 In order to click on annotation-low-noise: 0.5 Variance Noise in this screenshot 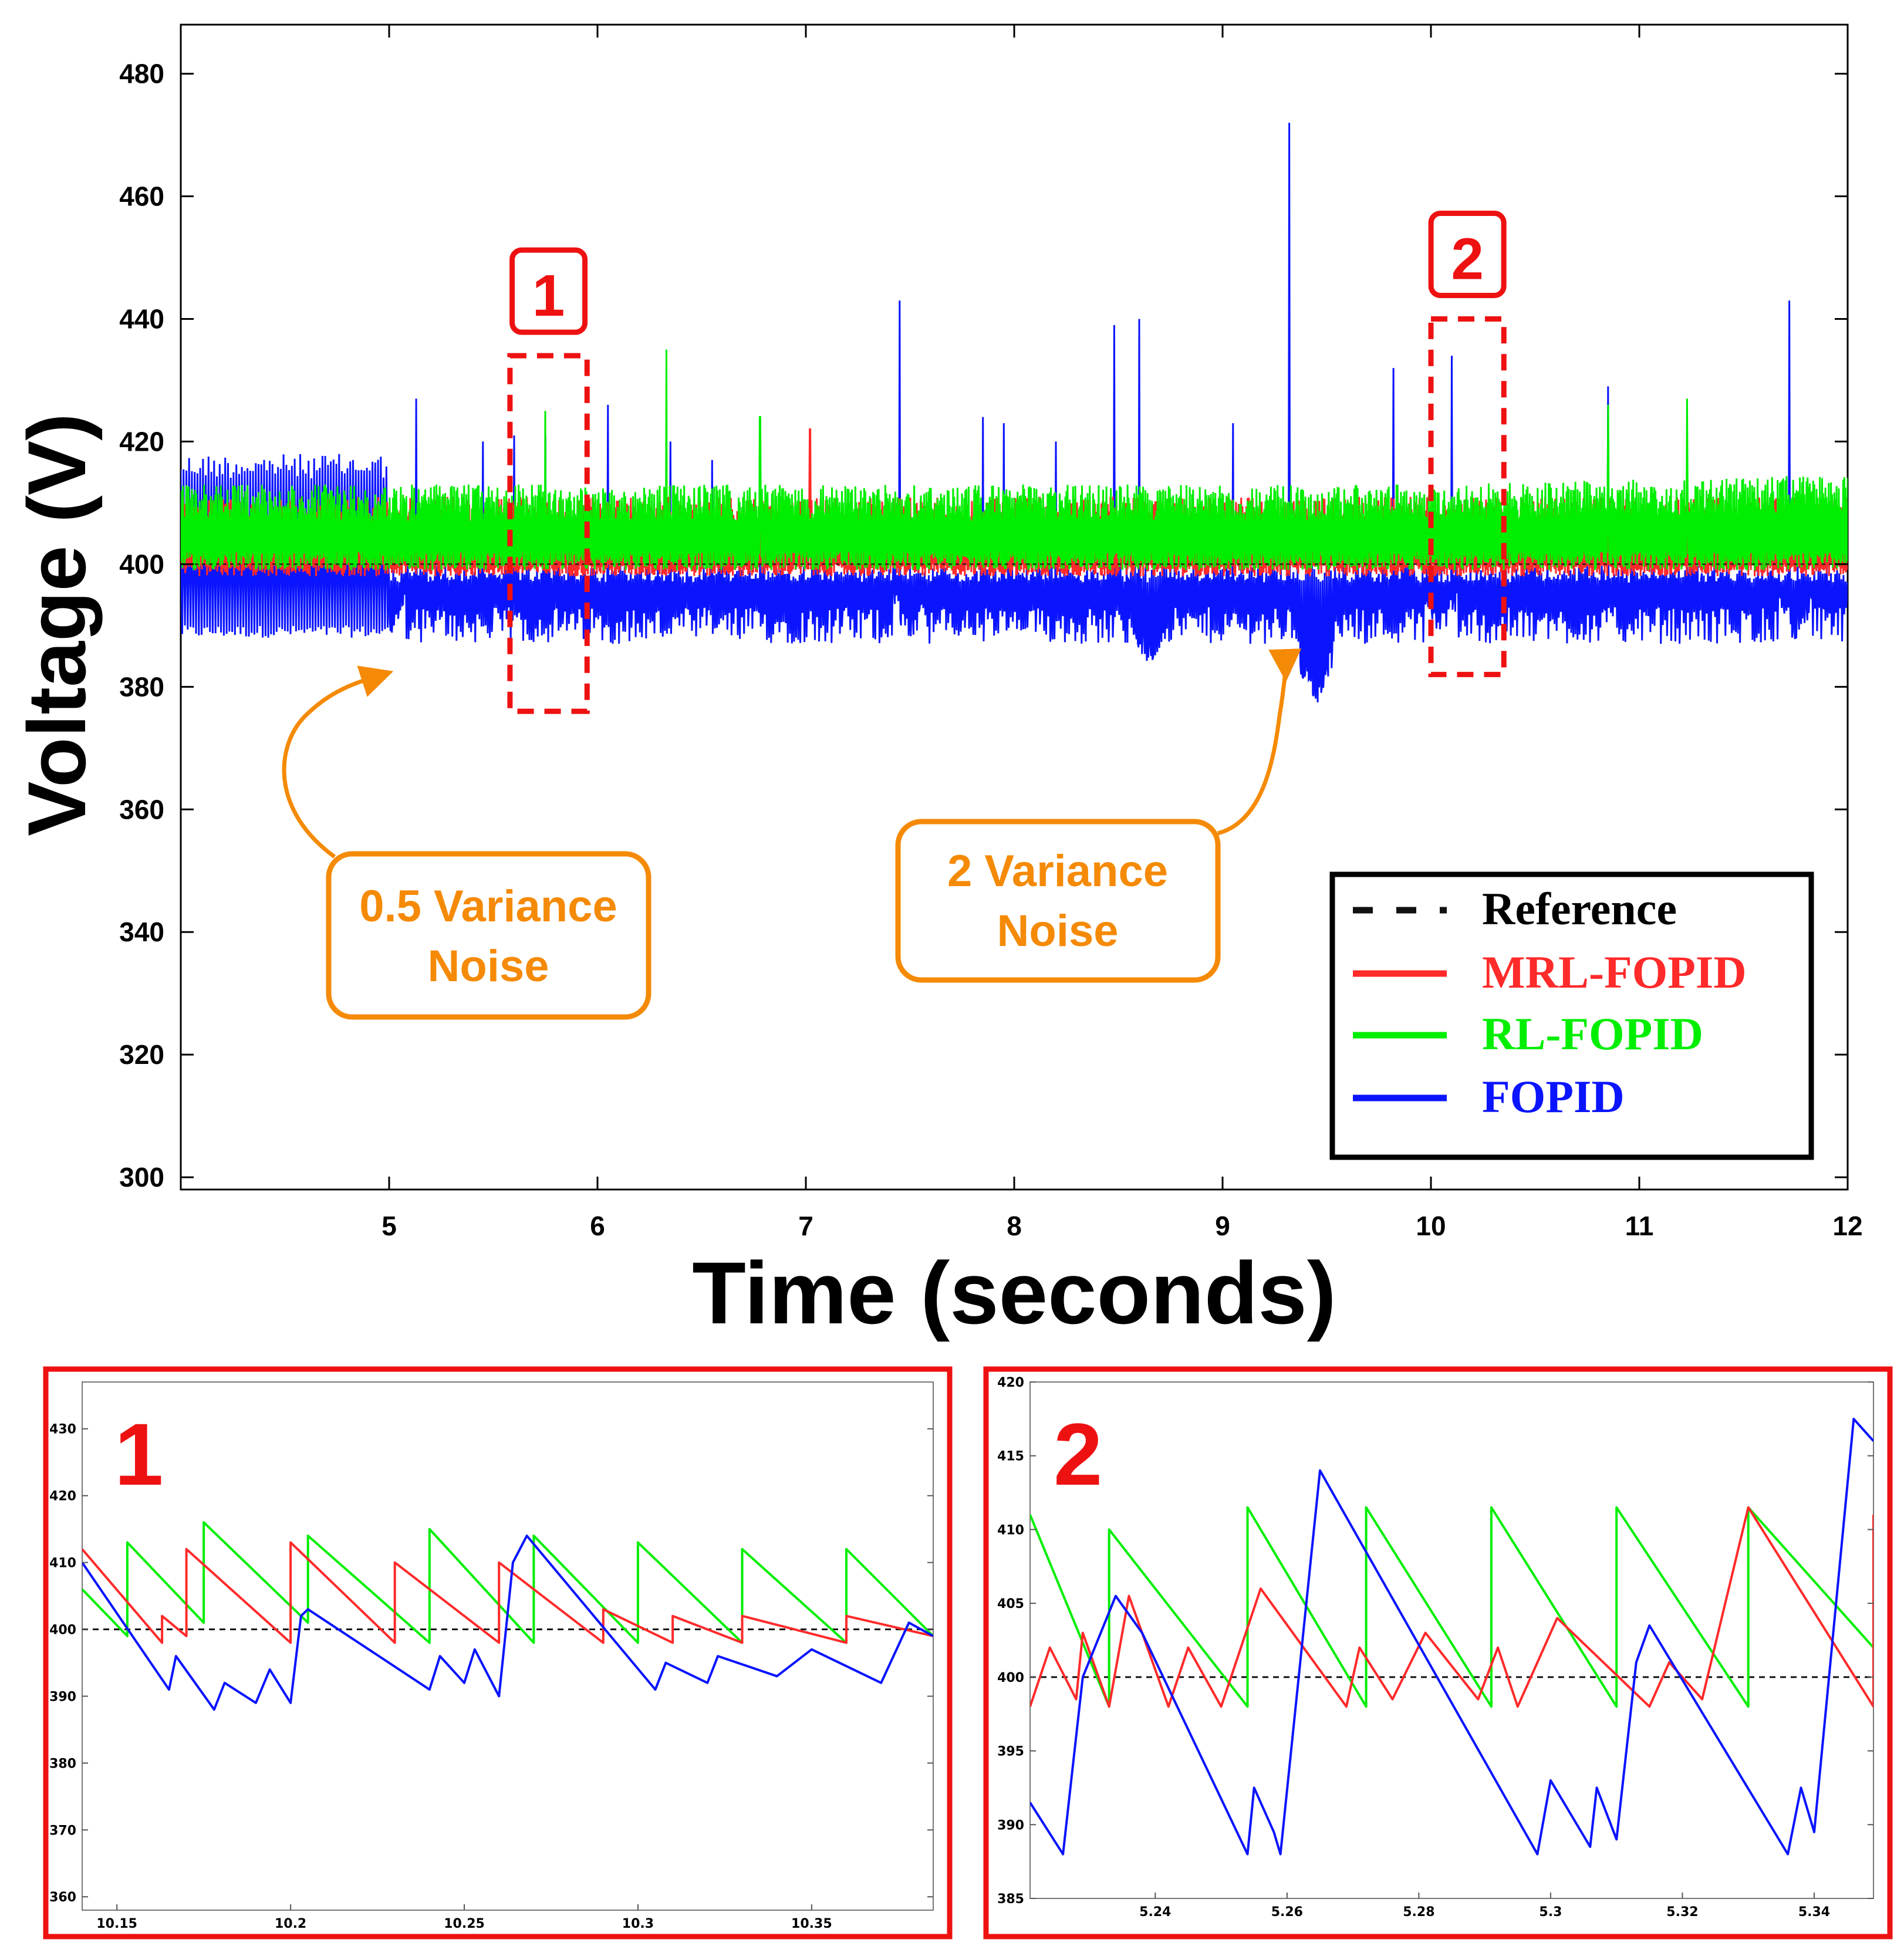, I will do `click(466, 842)`.